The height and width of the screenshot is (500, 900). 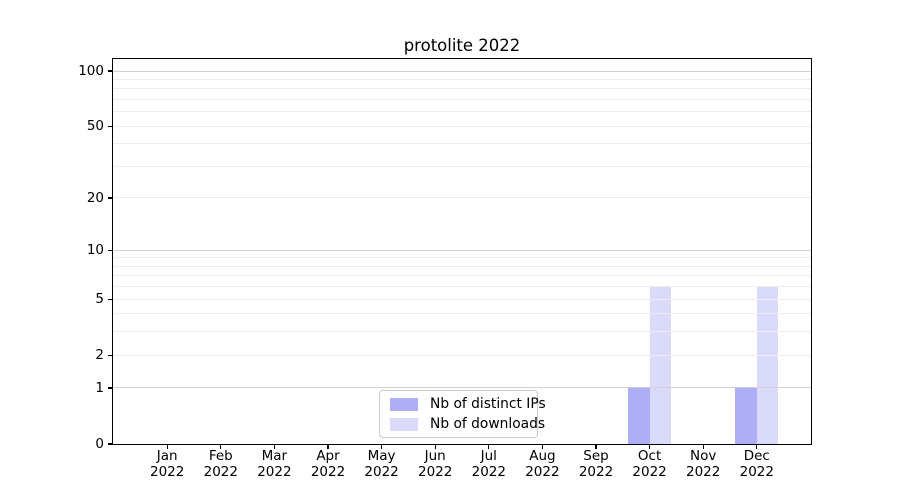 What do you see at coordinates (756, 464) in the screenshot?
I see `x-axis-tick-label: Dec 2022` at bounding box center [756, 464].